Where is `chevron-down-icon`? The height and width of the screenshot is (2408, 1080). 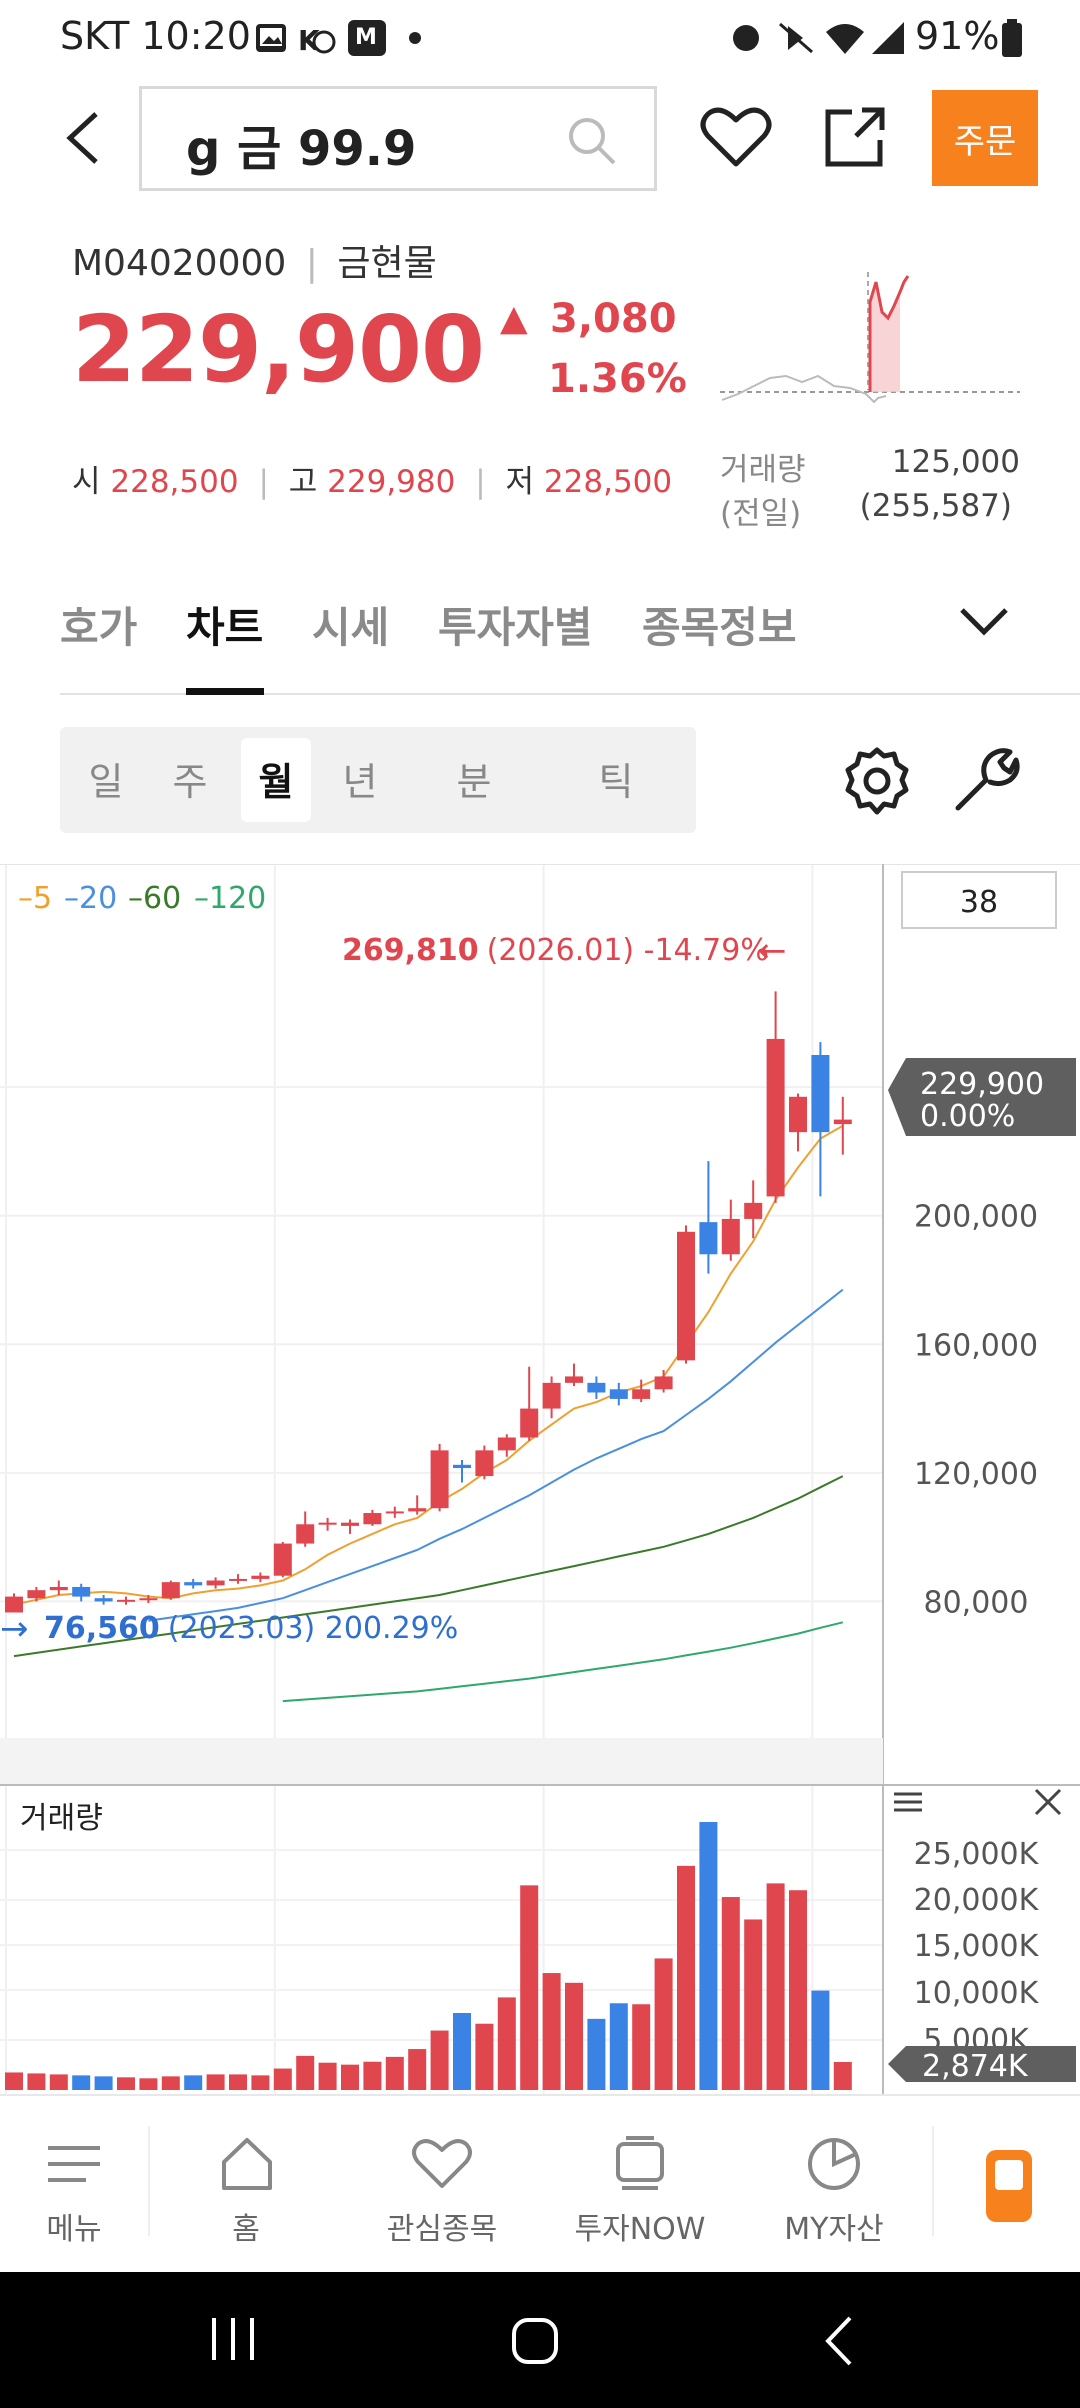
chevron-down-icon is located at coordinates (984, 622).